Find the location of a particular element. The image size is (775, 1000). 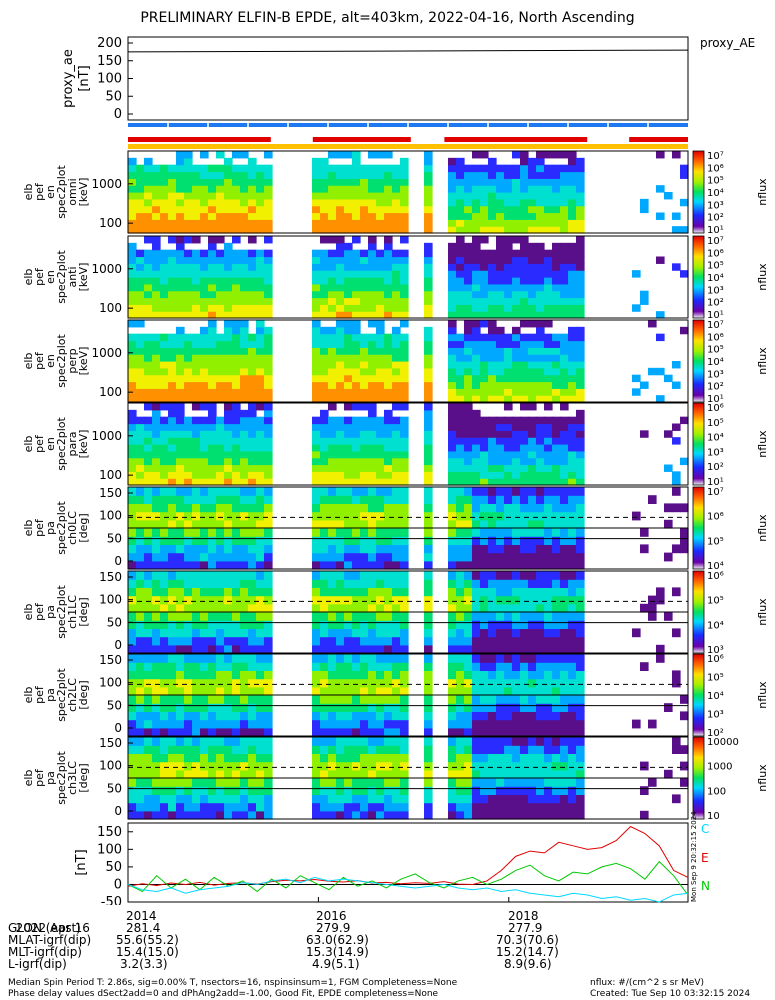

colorbar-tick: 100 is located at coordinates (716, 791).